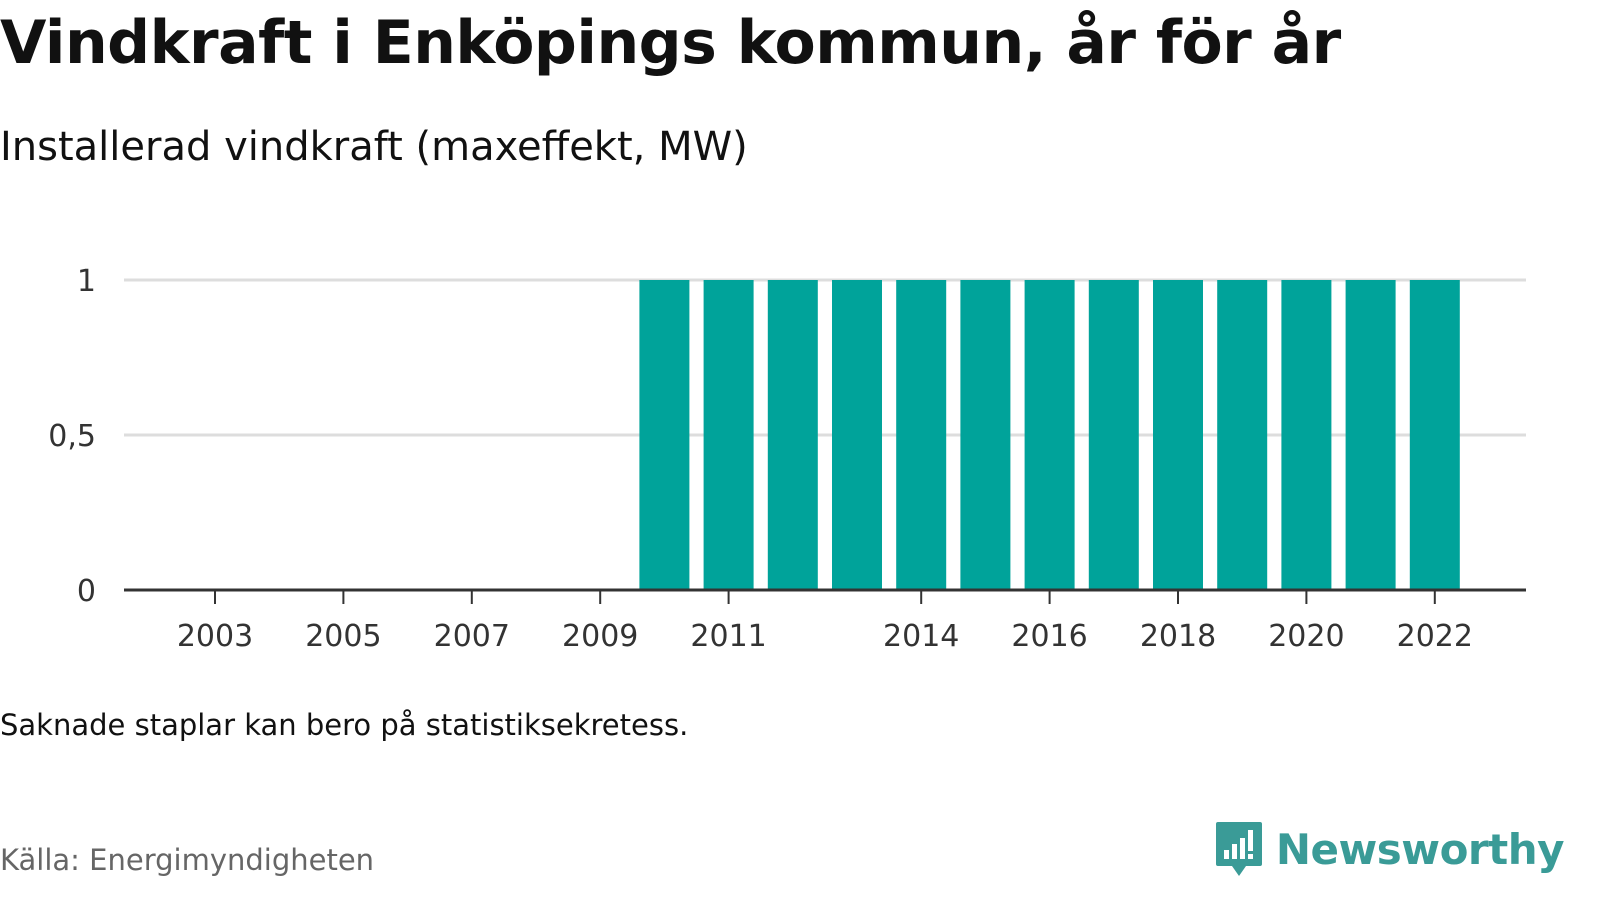 The width and height of the screenshot is (1600, 900). Describe the element at coordinates (1420, 849) in the screenshot. I see `brand-name: Newsworthy` at that location.